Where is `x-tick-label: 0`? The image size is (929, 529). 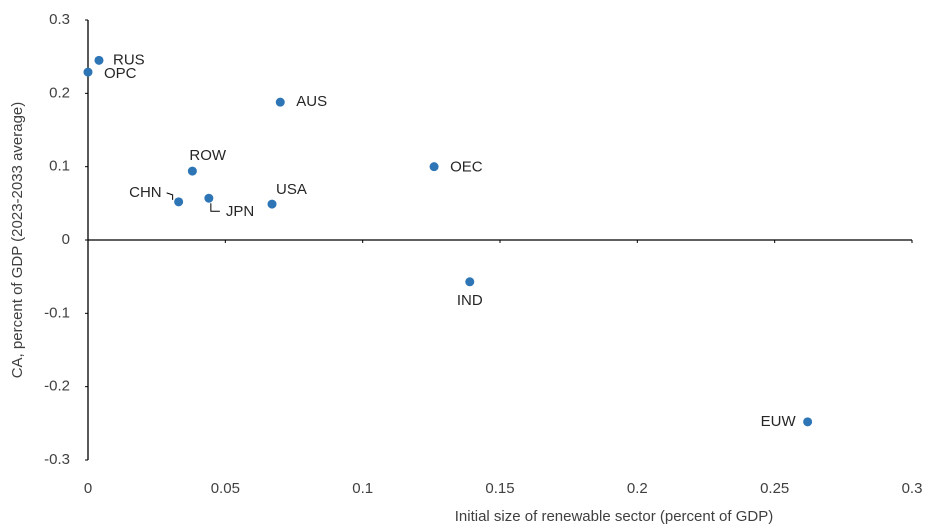
x-tick-label: 0 is located at coordinates (88, 488).